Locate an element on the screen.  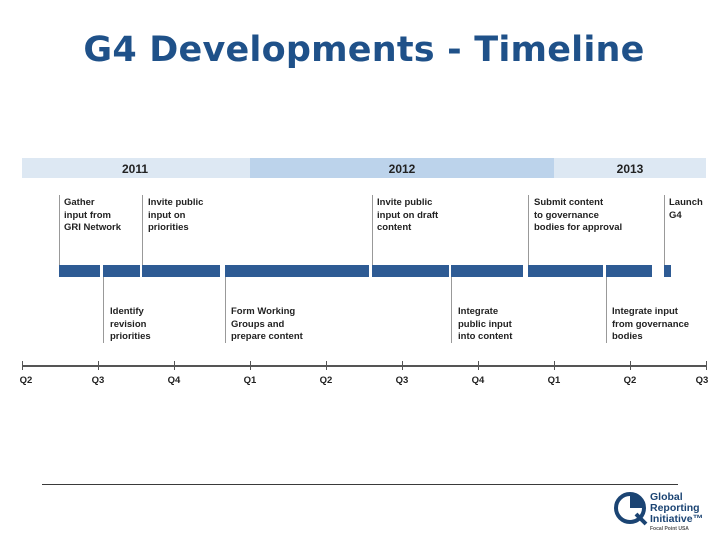
event-identify-priorities: Identify revision priorities is located at coordinates (130, 324).